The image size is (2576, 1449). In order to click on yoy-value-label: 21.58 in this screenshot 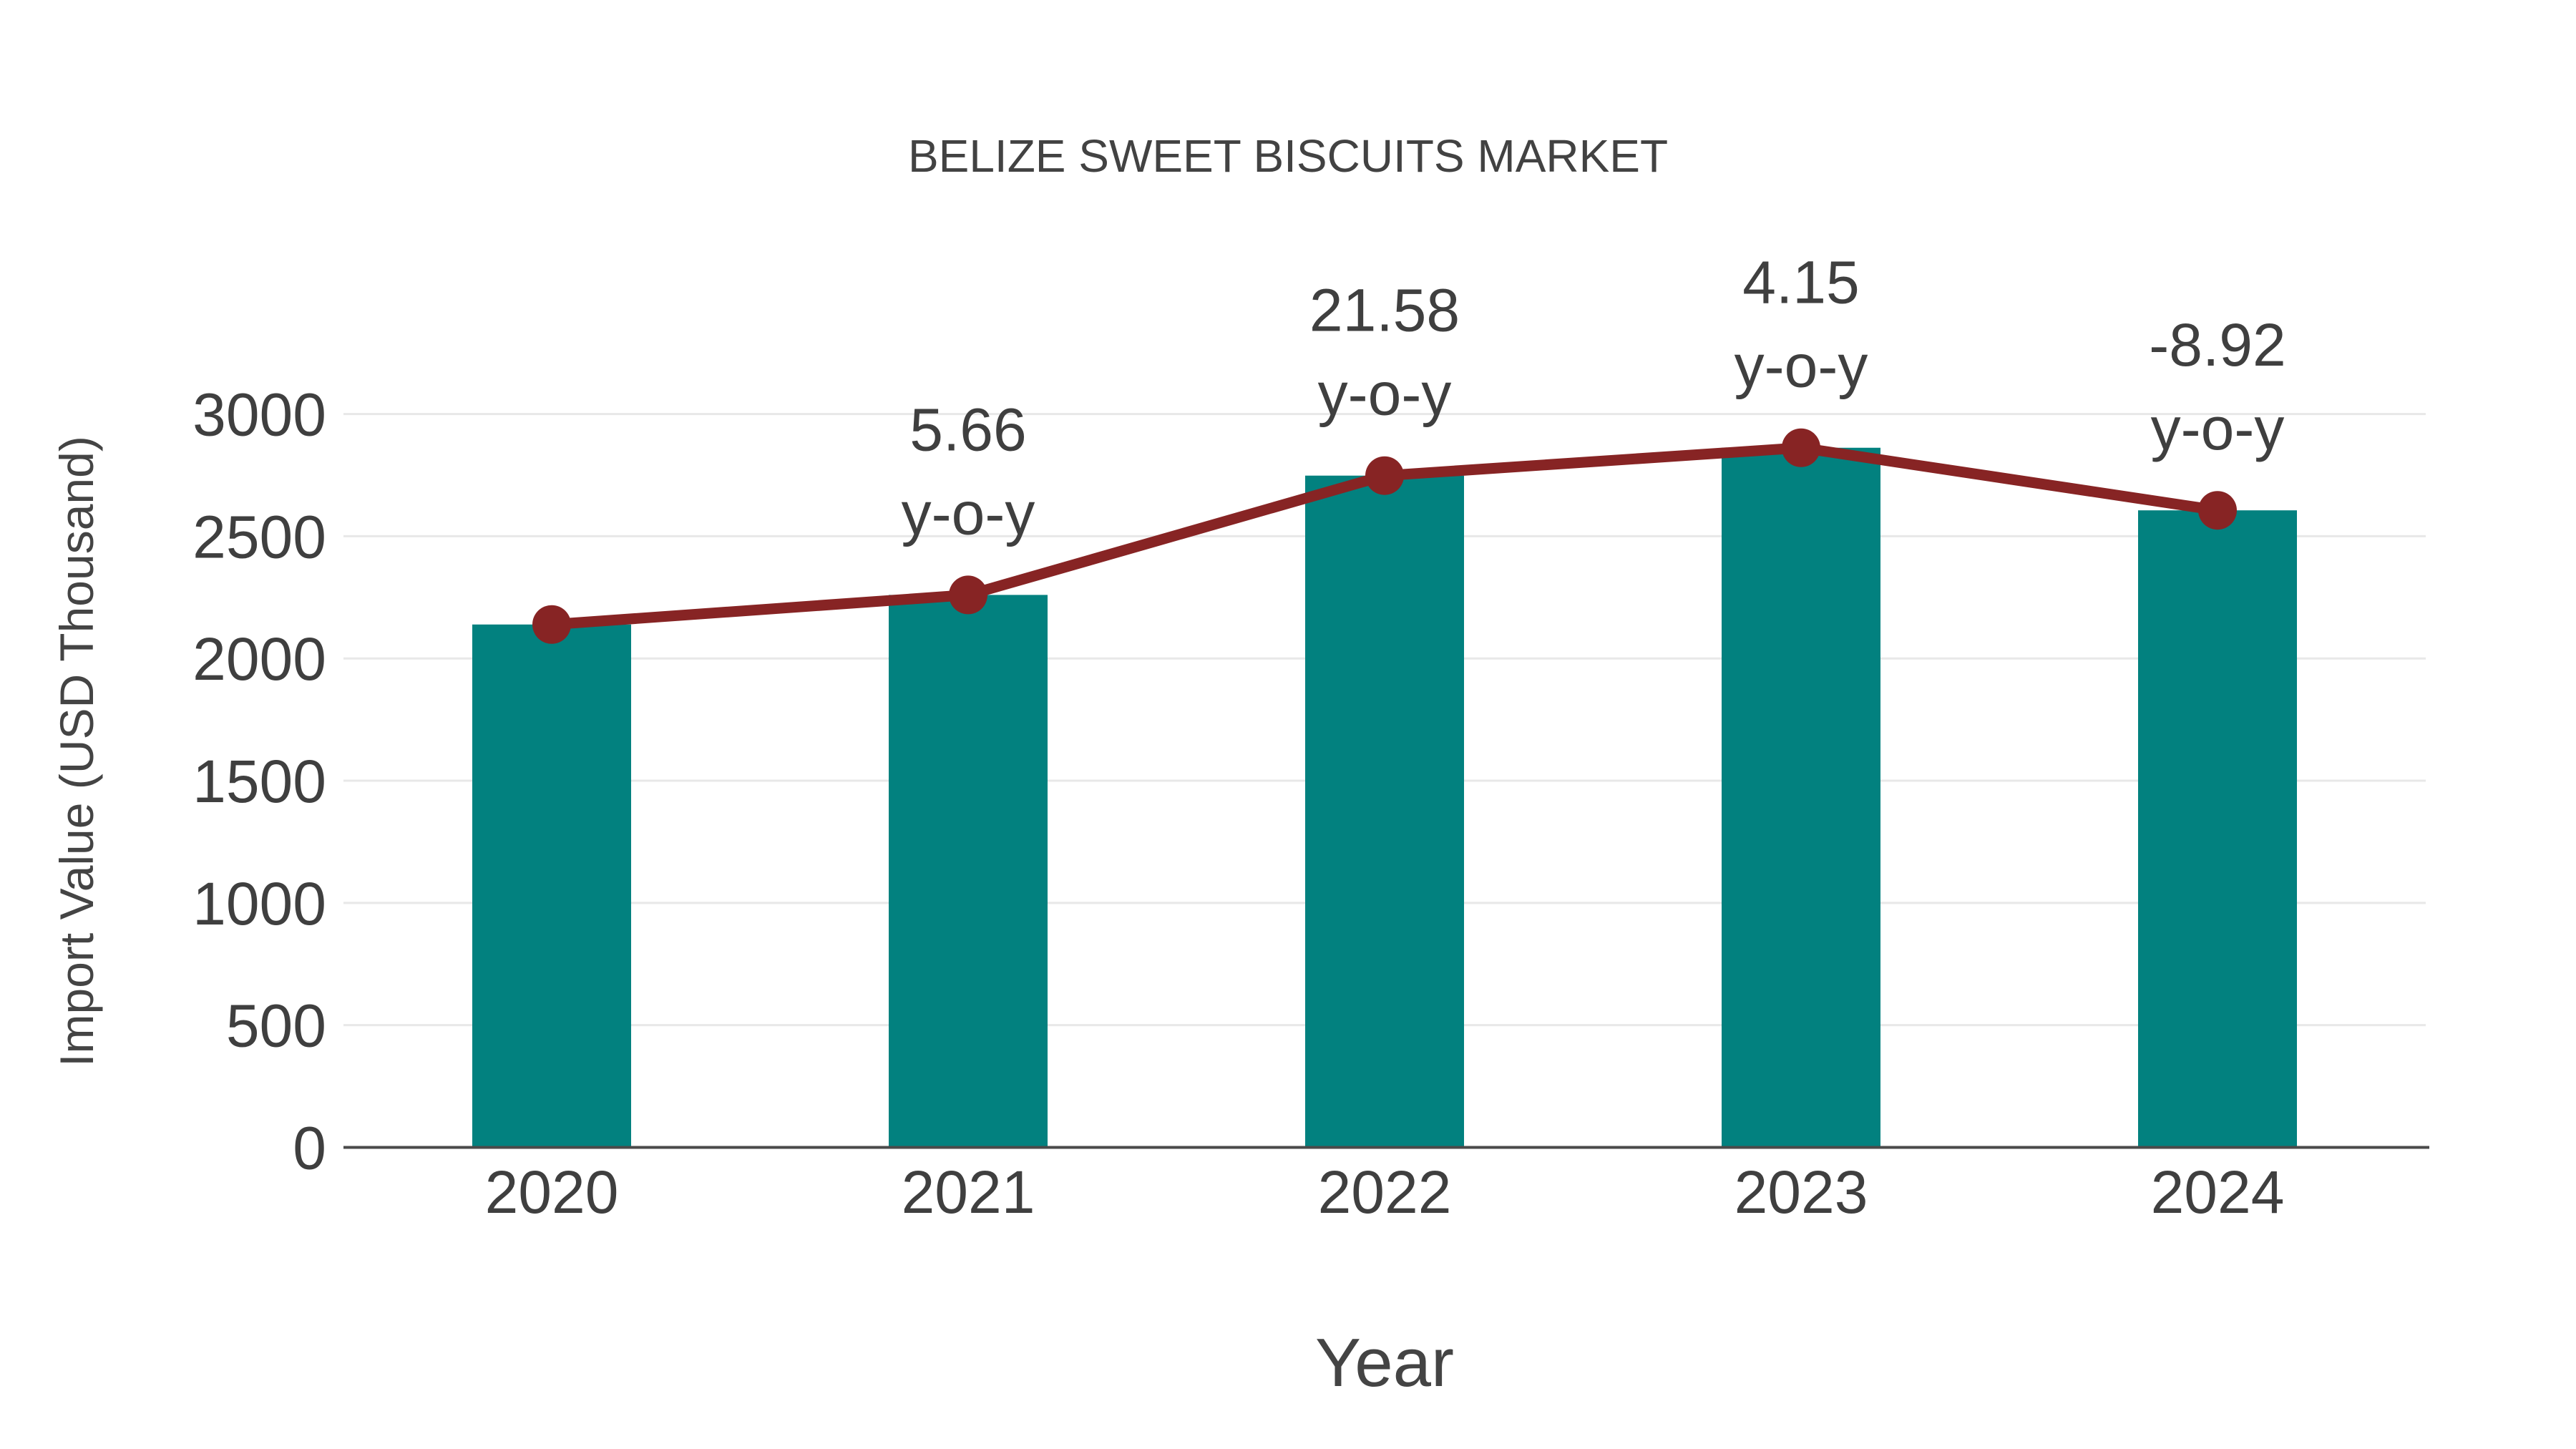, I will do `click(1384, 310)`.